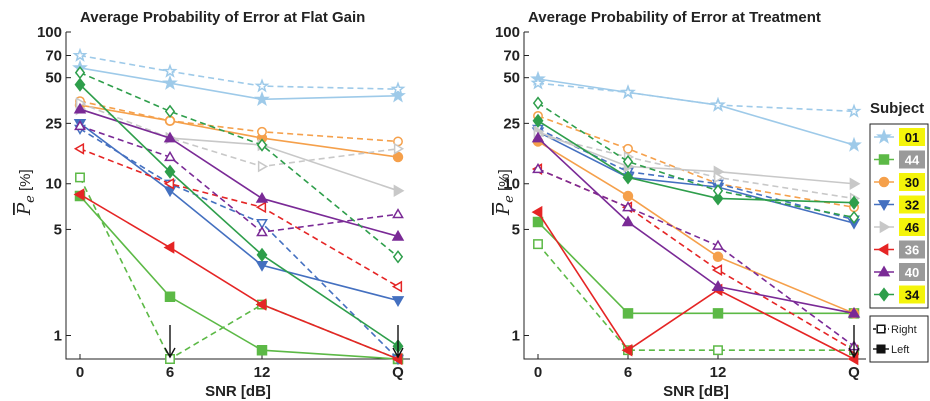 This screenshot has height=401, width=930. I want to click on treatment-series-01-left-line, so click(696, 112).